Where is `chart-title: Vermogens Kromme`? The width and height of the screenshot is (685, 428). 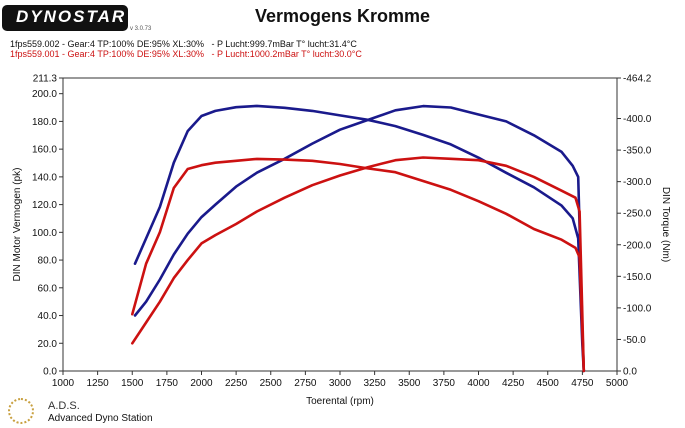
chart-title: Vermogens Kromme is located at coordinates (342, 16).